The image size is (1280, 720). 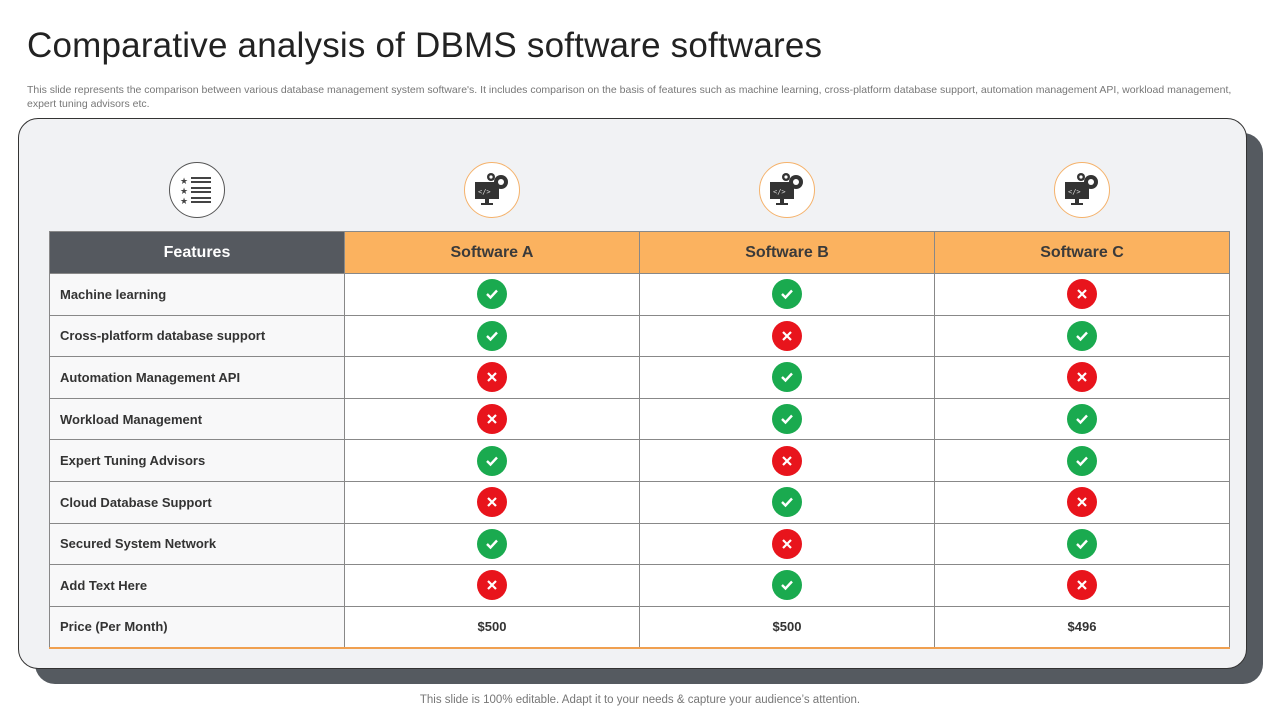 I want to click on table-row: Workload Management, so click(x=639, y=419).